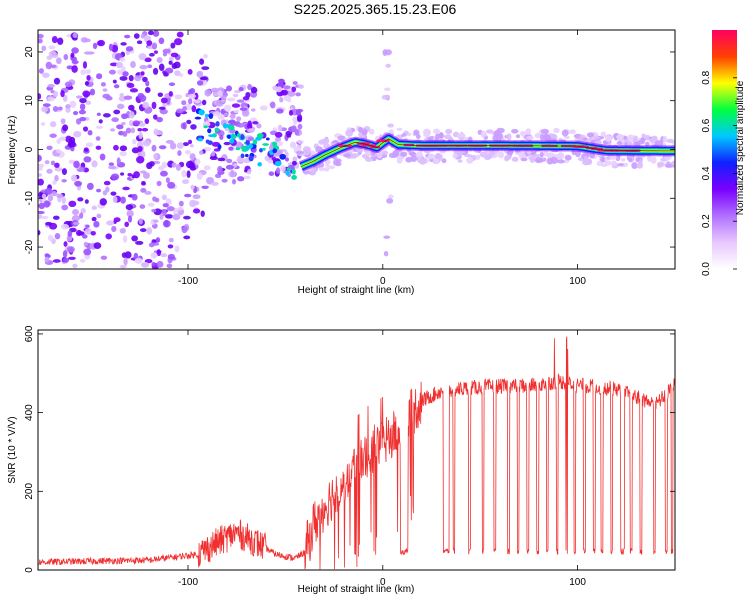  I want to click on colorbar-tick-label: 0.8, so click(706, 77).